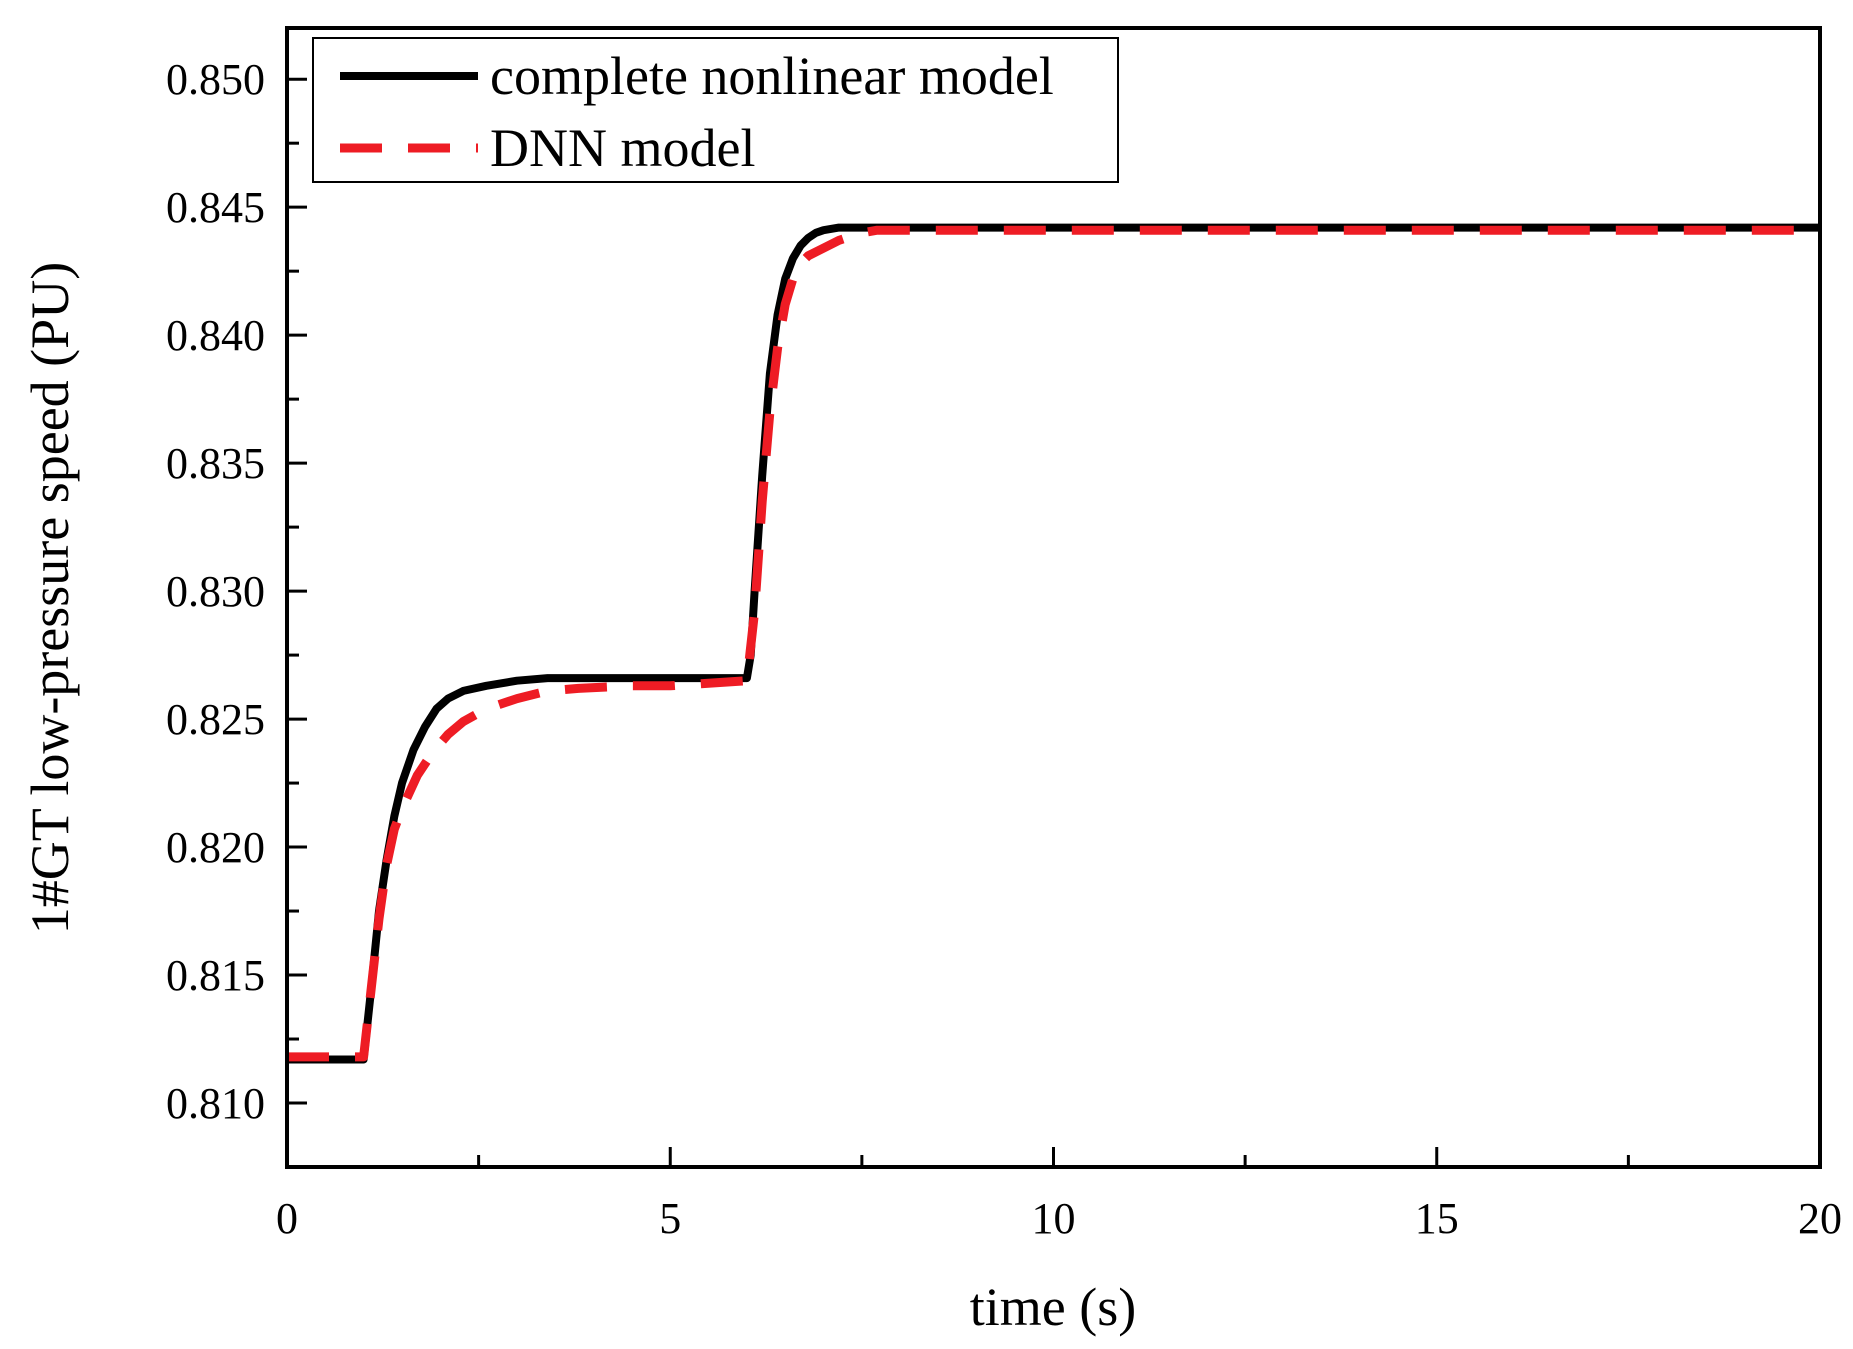  What do you see at coordinates (287, 1218) in the screenshot?
I see `x-tick-label: 0` at bounding box center [287, 1218].